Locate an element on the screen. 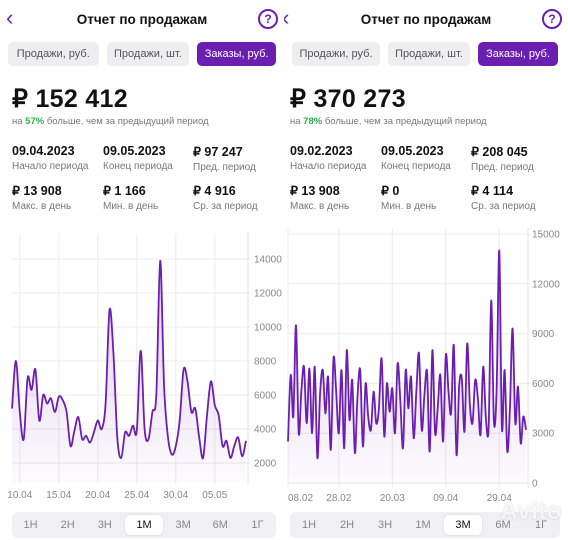 This screenshot has width=568, height=540. stat-max-per-day: ₽ 13 908 Макс. в день is located at coordinates (59, 197).